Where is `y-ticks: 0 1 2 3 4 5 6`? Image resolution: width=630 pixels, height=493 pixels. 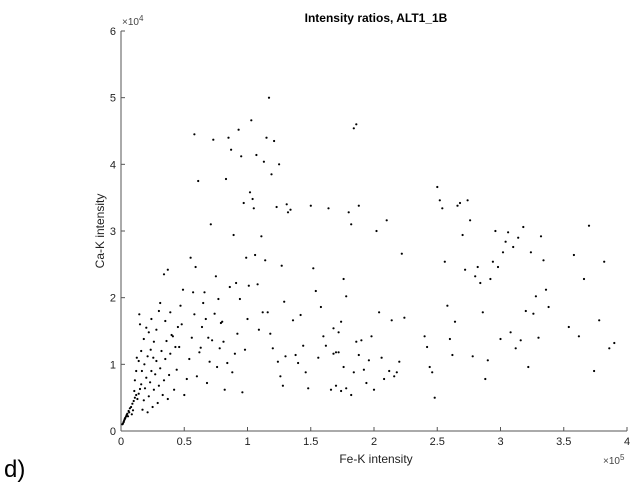 y-ticks: 0 1 2 3 4 5 6 is located at coordinates (117, 232).